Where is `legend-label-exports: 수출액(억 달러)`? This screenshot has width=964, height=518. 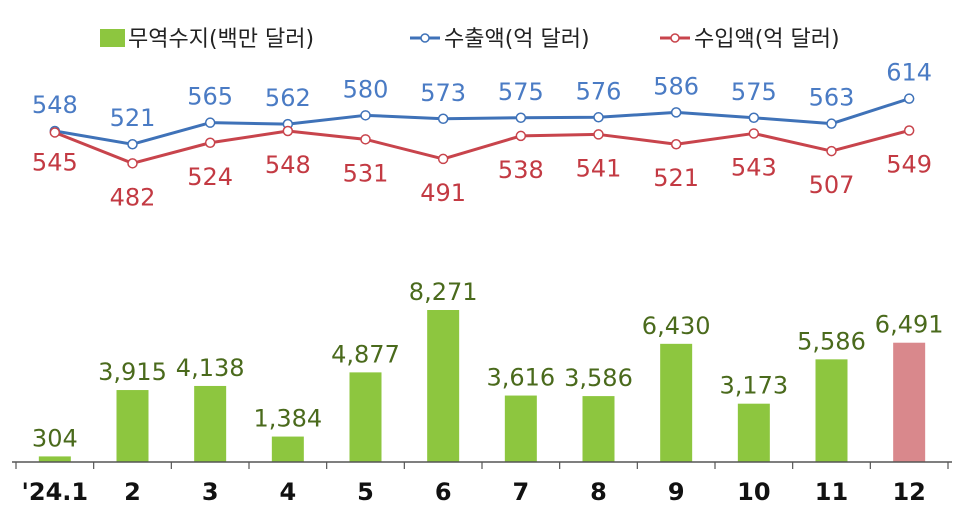
legend-label-exports: 수출액(억 달러) is located at coordinates (517, 39).